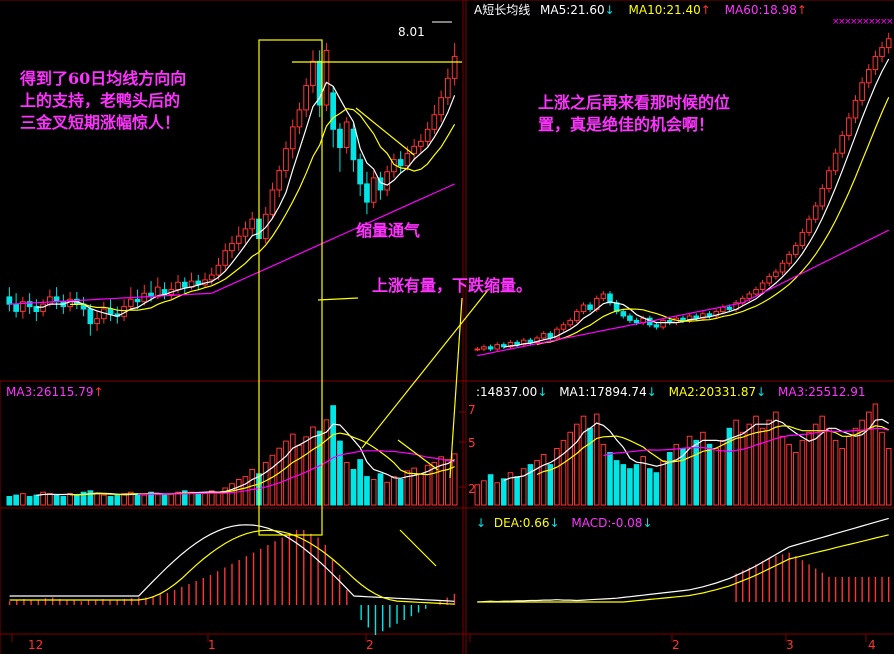 This screenshot has width=894, height=654. What do you see at coordinates (647, 523) in the screenshot?
I see `right-macd-val-arrow: ↓` at bounding box center [647, 523].